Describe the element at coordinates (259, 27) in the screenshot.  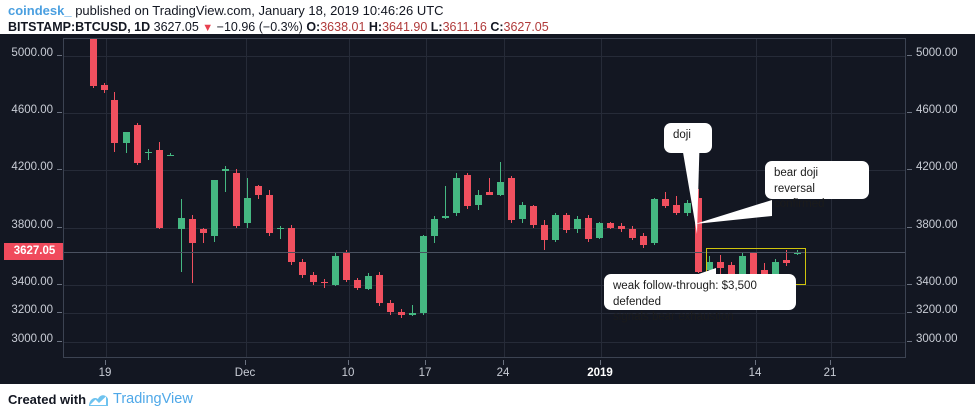
I see `price-change: −10.96 (−0.3%)` at that location.